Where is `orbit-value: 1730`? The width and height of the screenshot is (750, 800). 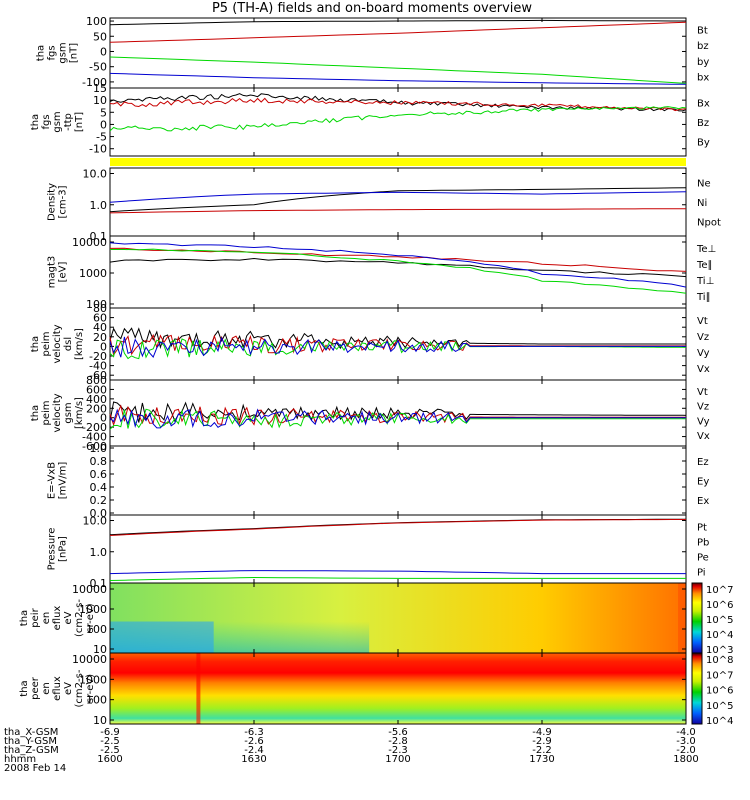
orbit-value: 1730 is located at coordinates (541, 759).